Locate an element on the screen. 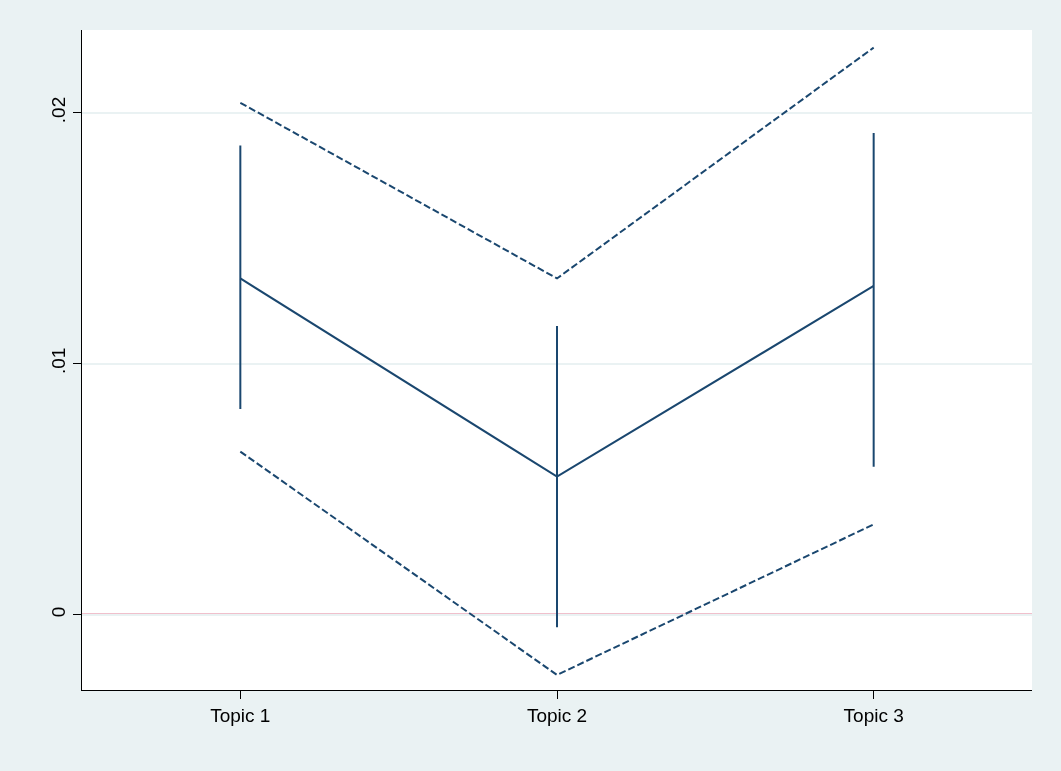  x-tick-label: Topic 2 is located at coordinates (557, 715).